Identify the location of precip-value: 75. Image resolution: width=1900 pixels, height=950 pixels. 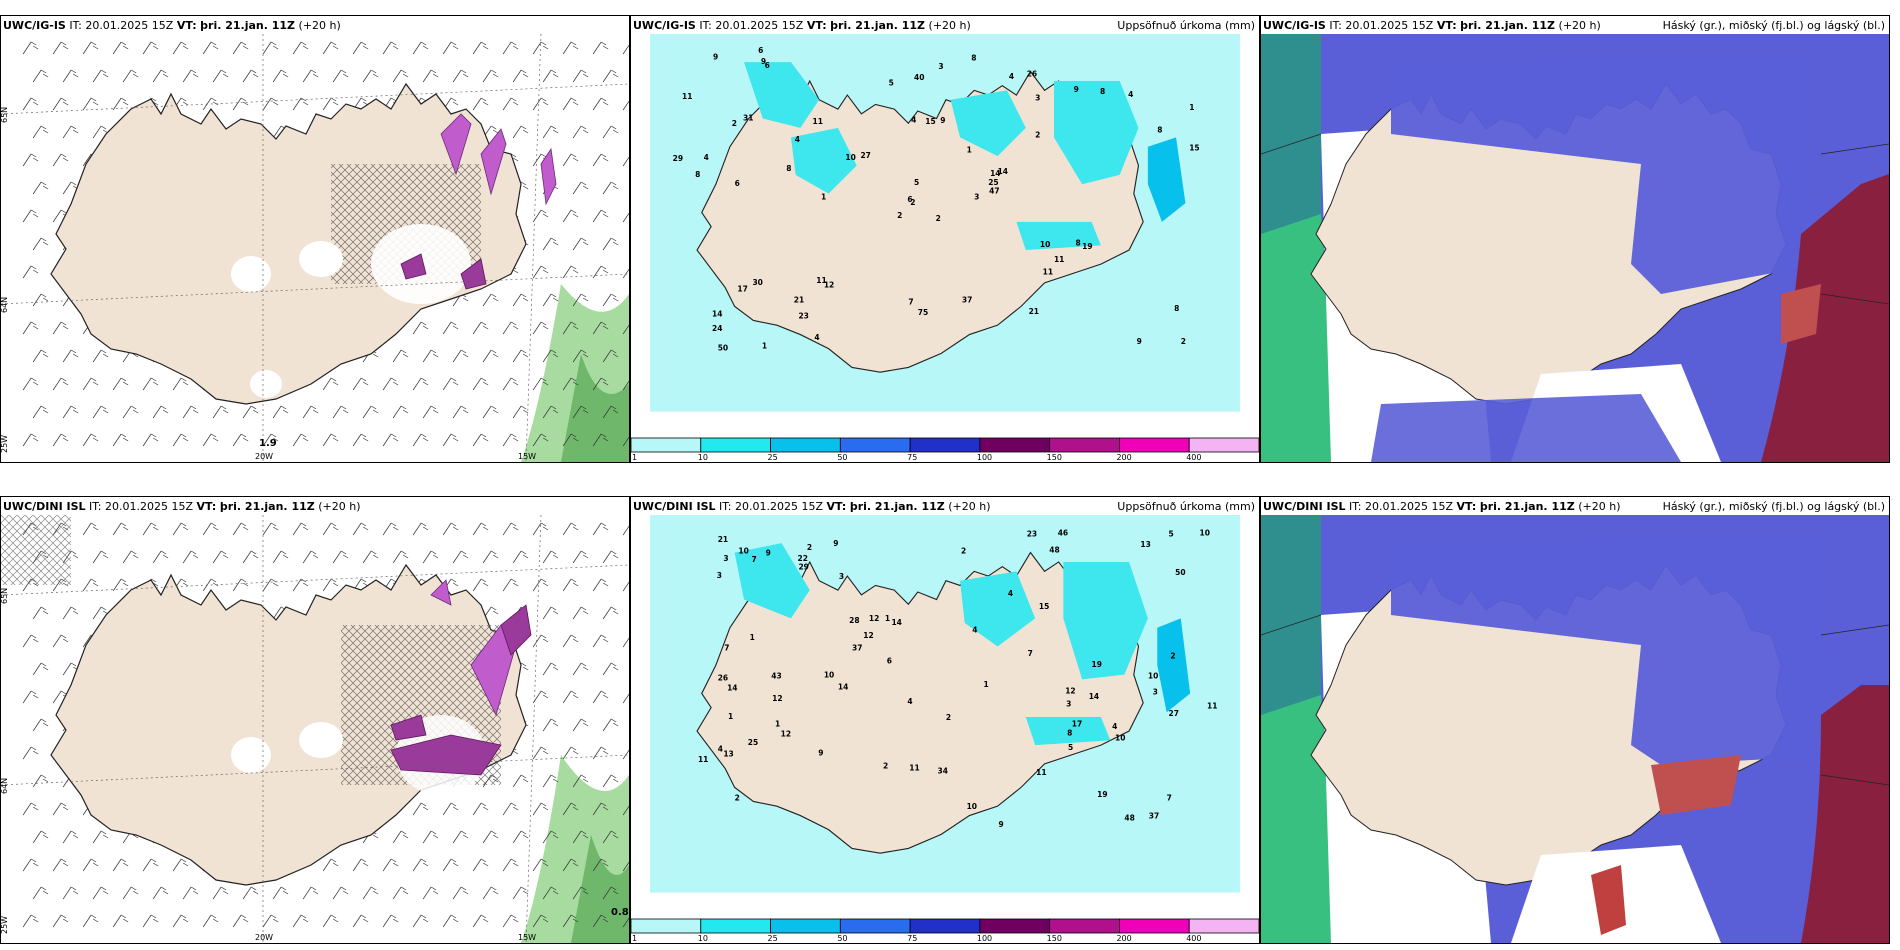
(923, 312).